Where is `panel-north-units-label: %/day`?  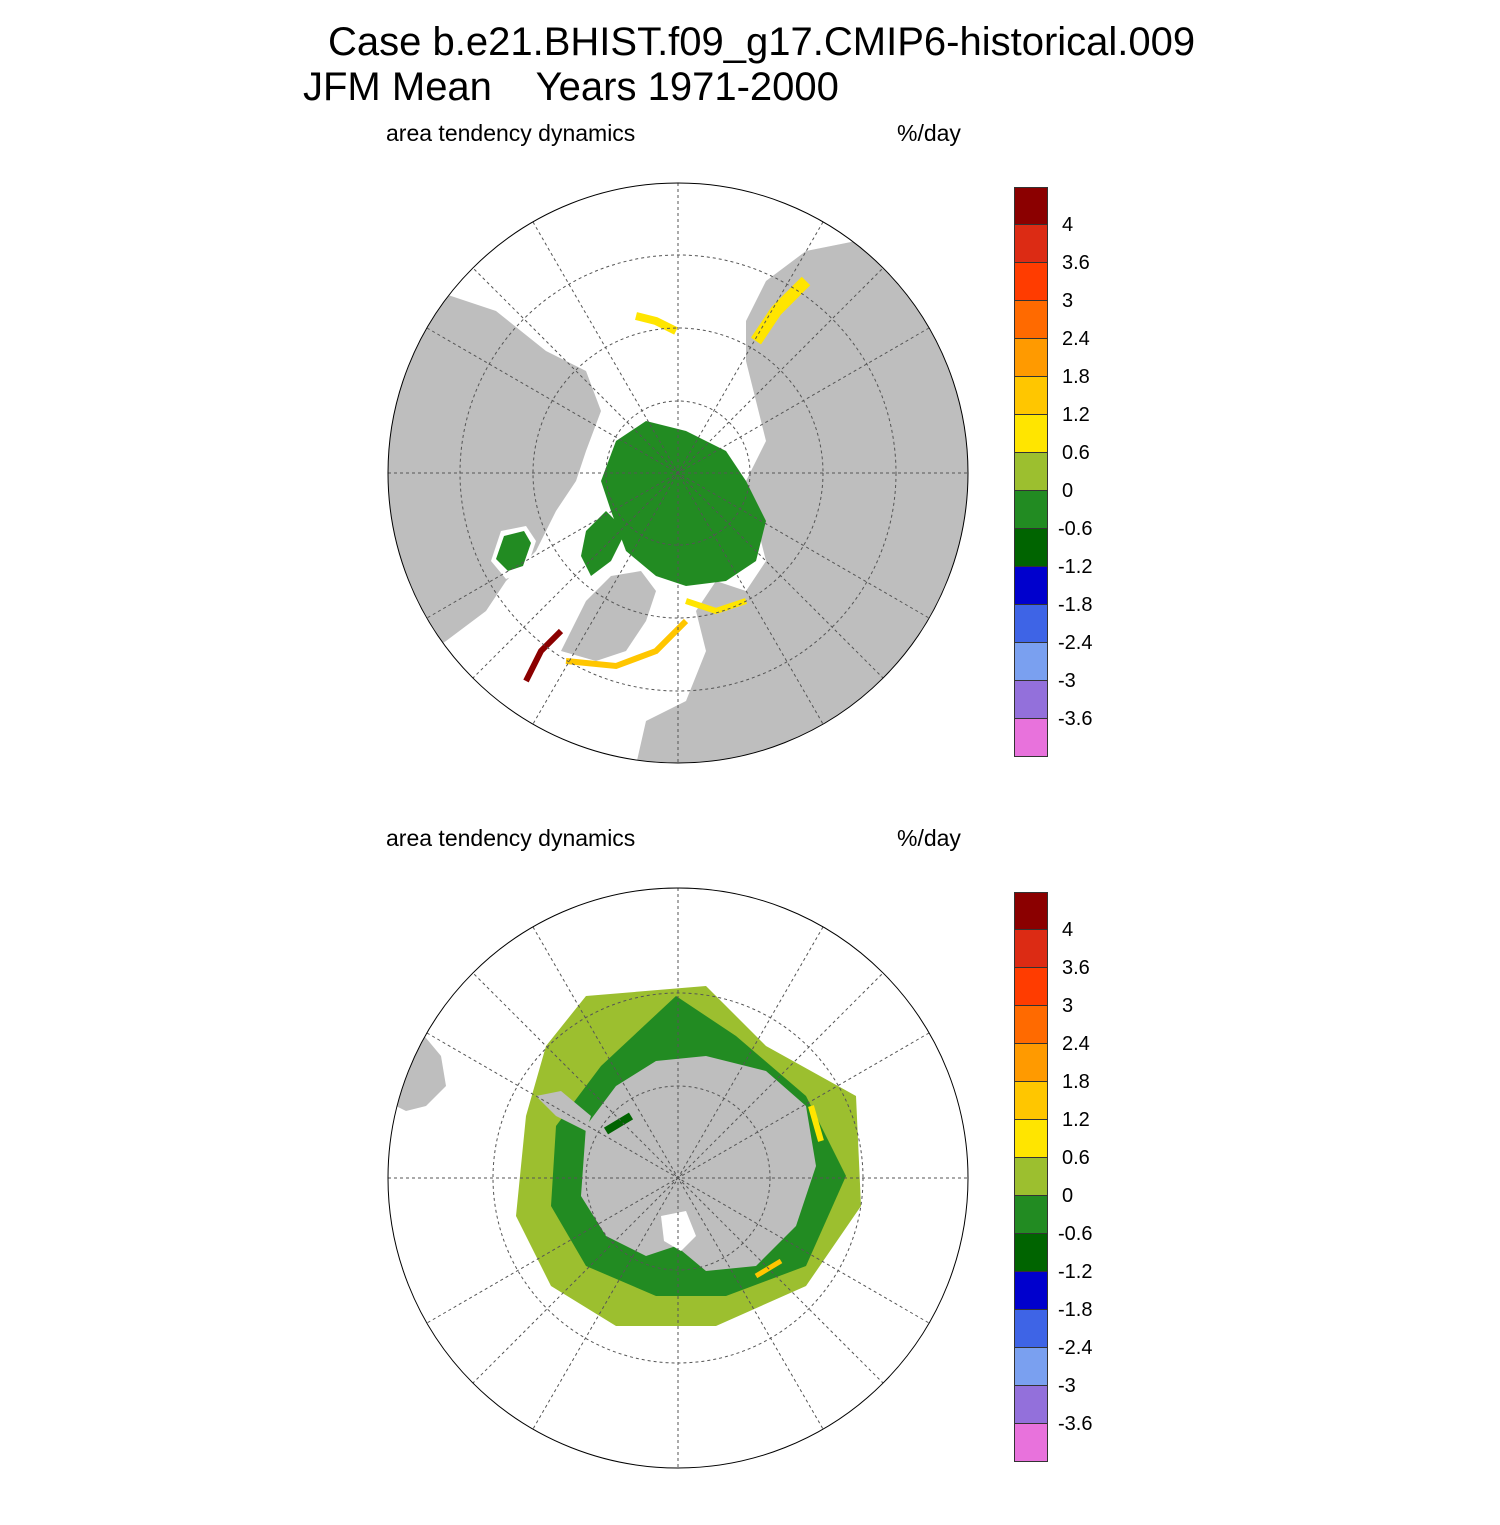
panel-north-units-label: %/day is located at coordinates (929, 133).